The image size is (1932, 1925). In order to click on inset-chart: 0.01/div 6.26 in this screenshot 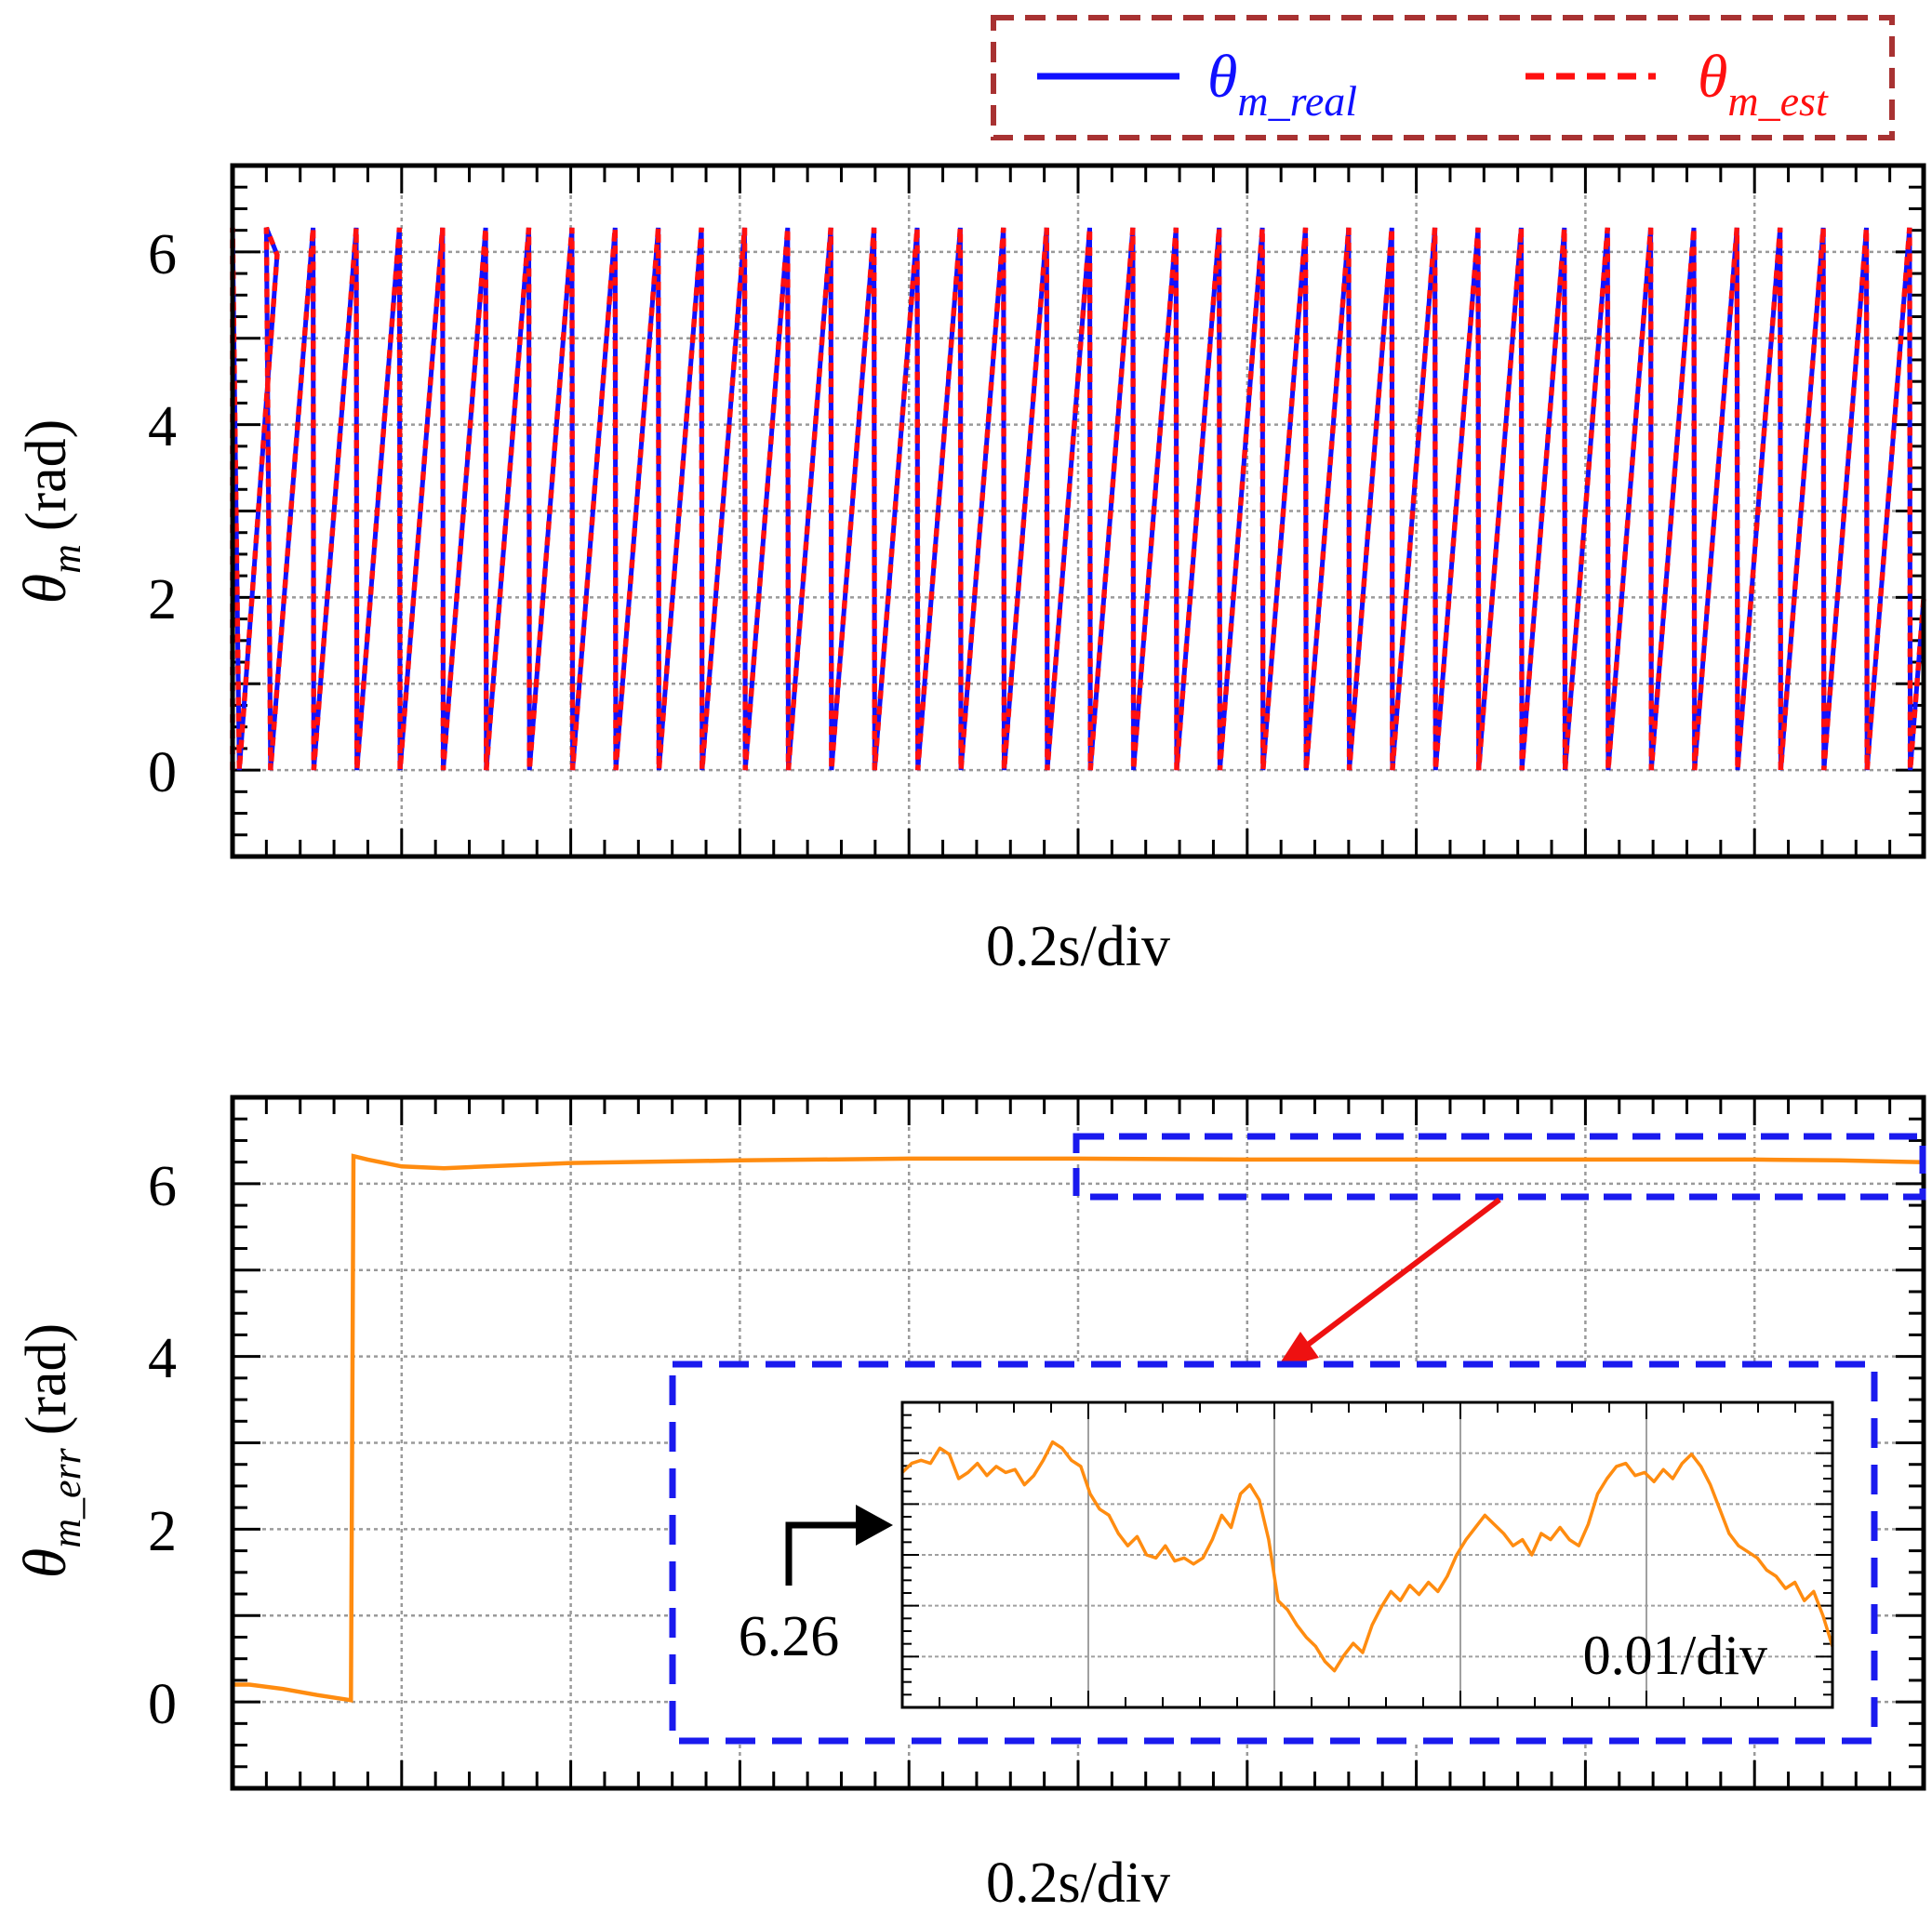, I will do `click(1286, 1555)`.